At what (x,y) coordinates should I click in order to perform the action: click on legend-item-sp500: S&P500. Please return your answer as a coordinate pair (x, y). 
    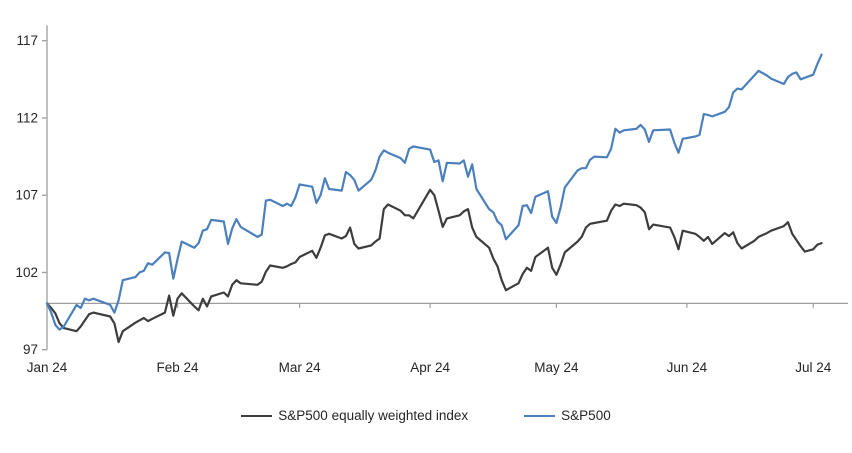
    Looking at the image, I should click on (567, 416).